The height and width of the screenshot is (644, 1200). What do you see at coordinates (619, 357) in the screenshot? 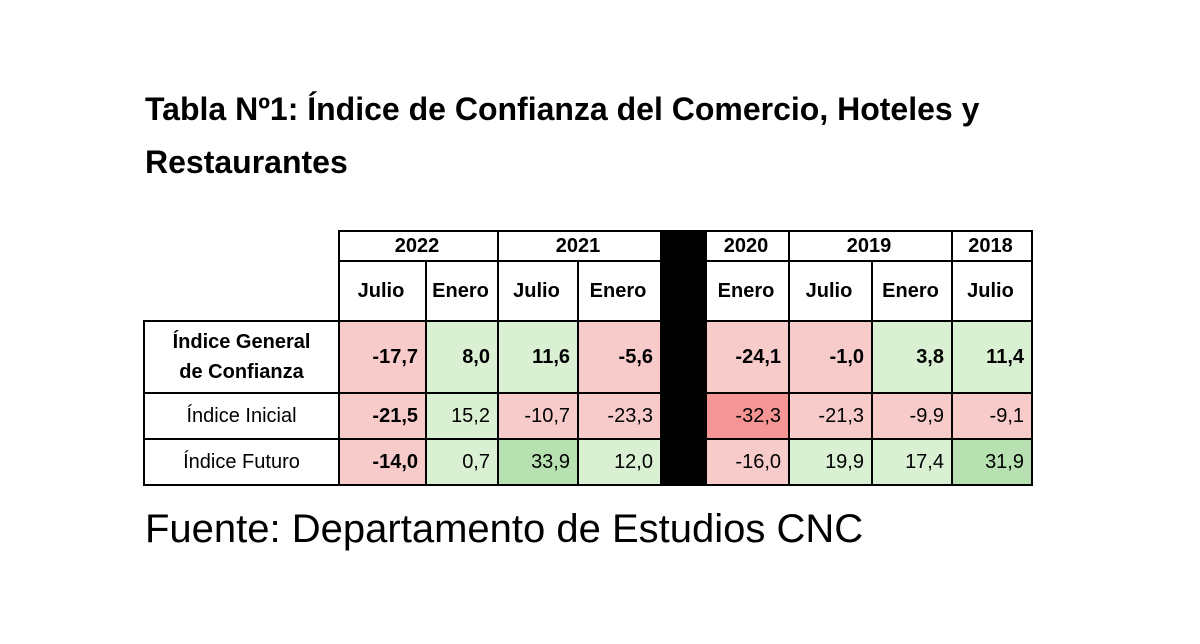
I see `table-cell: -5,6` at bounding box center [619, 357].